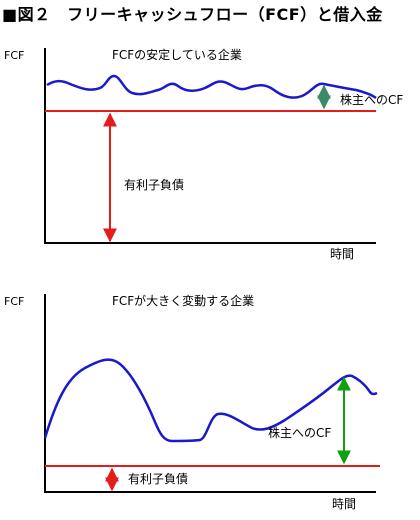 The image size is (420, 520). What do you see at coordinates (192, 14) in the screenshot?
I see `figure-title: ■図２ フリーキャッシュフロー（FCF）と借入金` at bounding box center [192, 14].